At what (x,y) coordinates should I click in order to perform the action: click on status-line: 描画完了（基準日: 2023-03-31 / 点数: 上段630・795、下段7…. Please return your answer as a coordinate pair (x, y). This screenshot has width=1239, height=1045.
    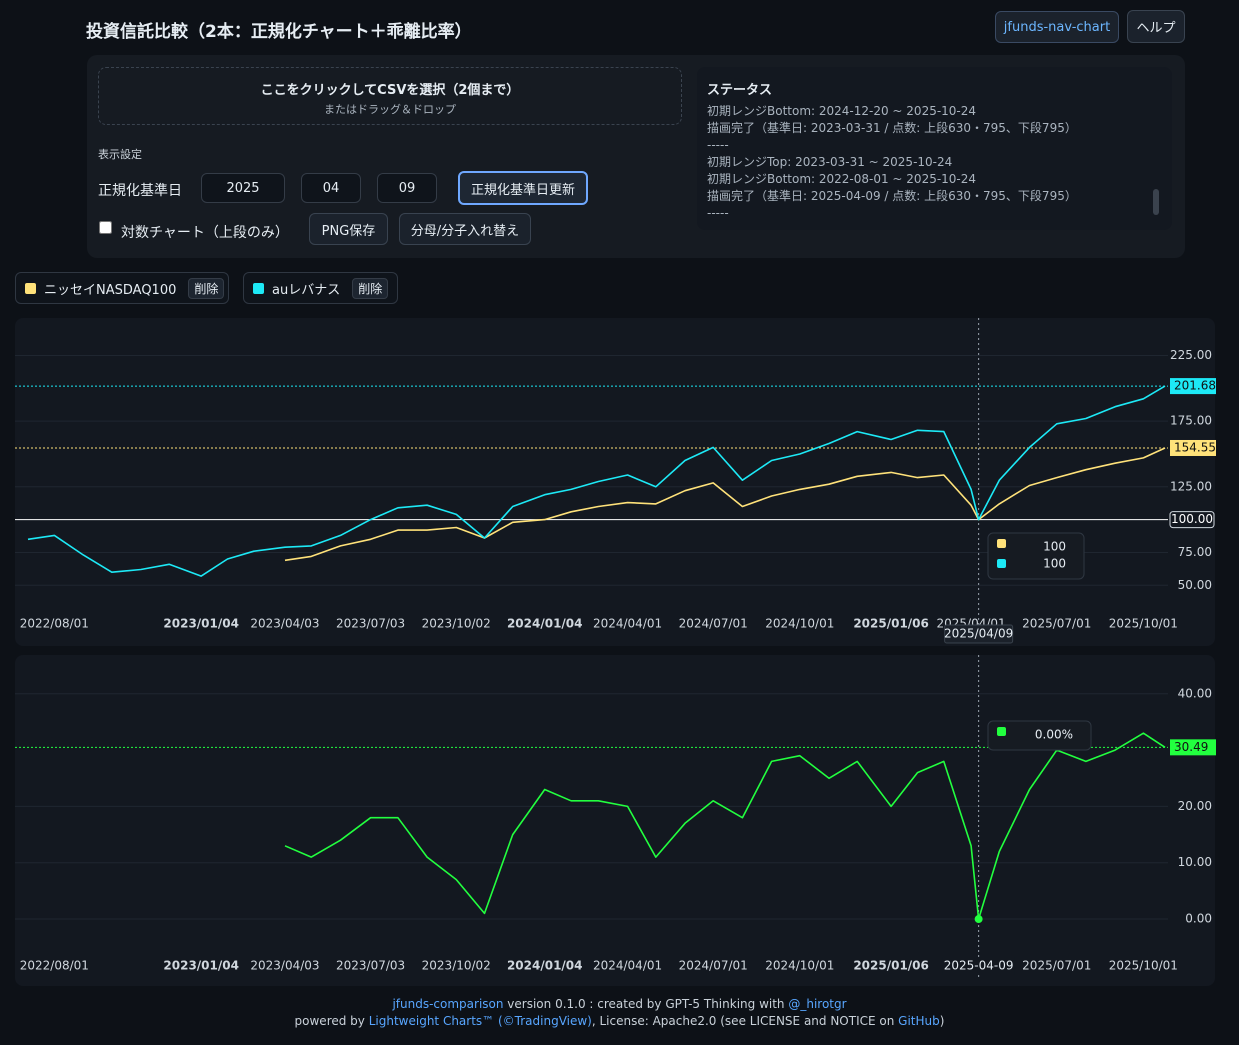
    Looking at the image, I should click on (892, 128).